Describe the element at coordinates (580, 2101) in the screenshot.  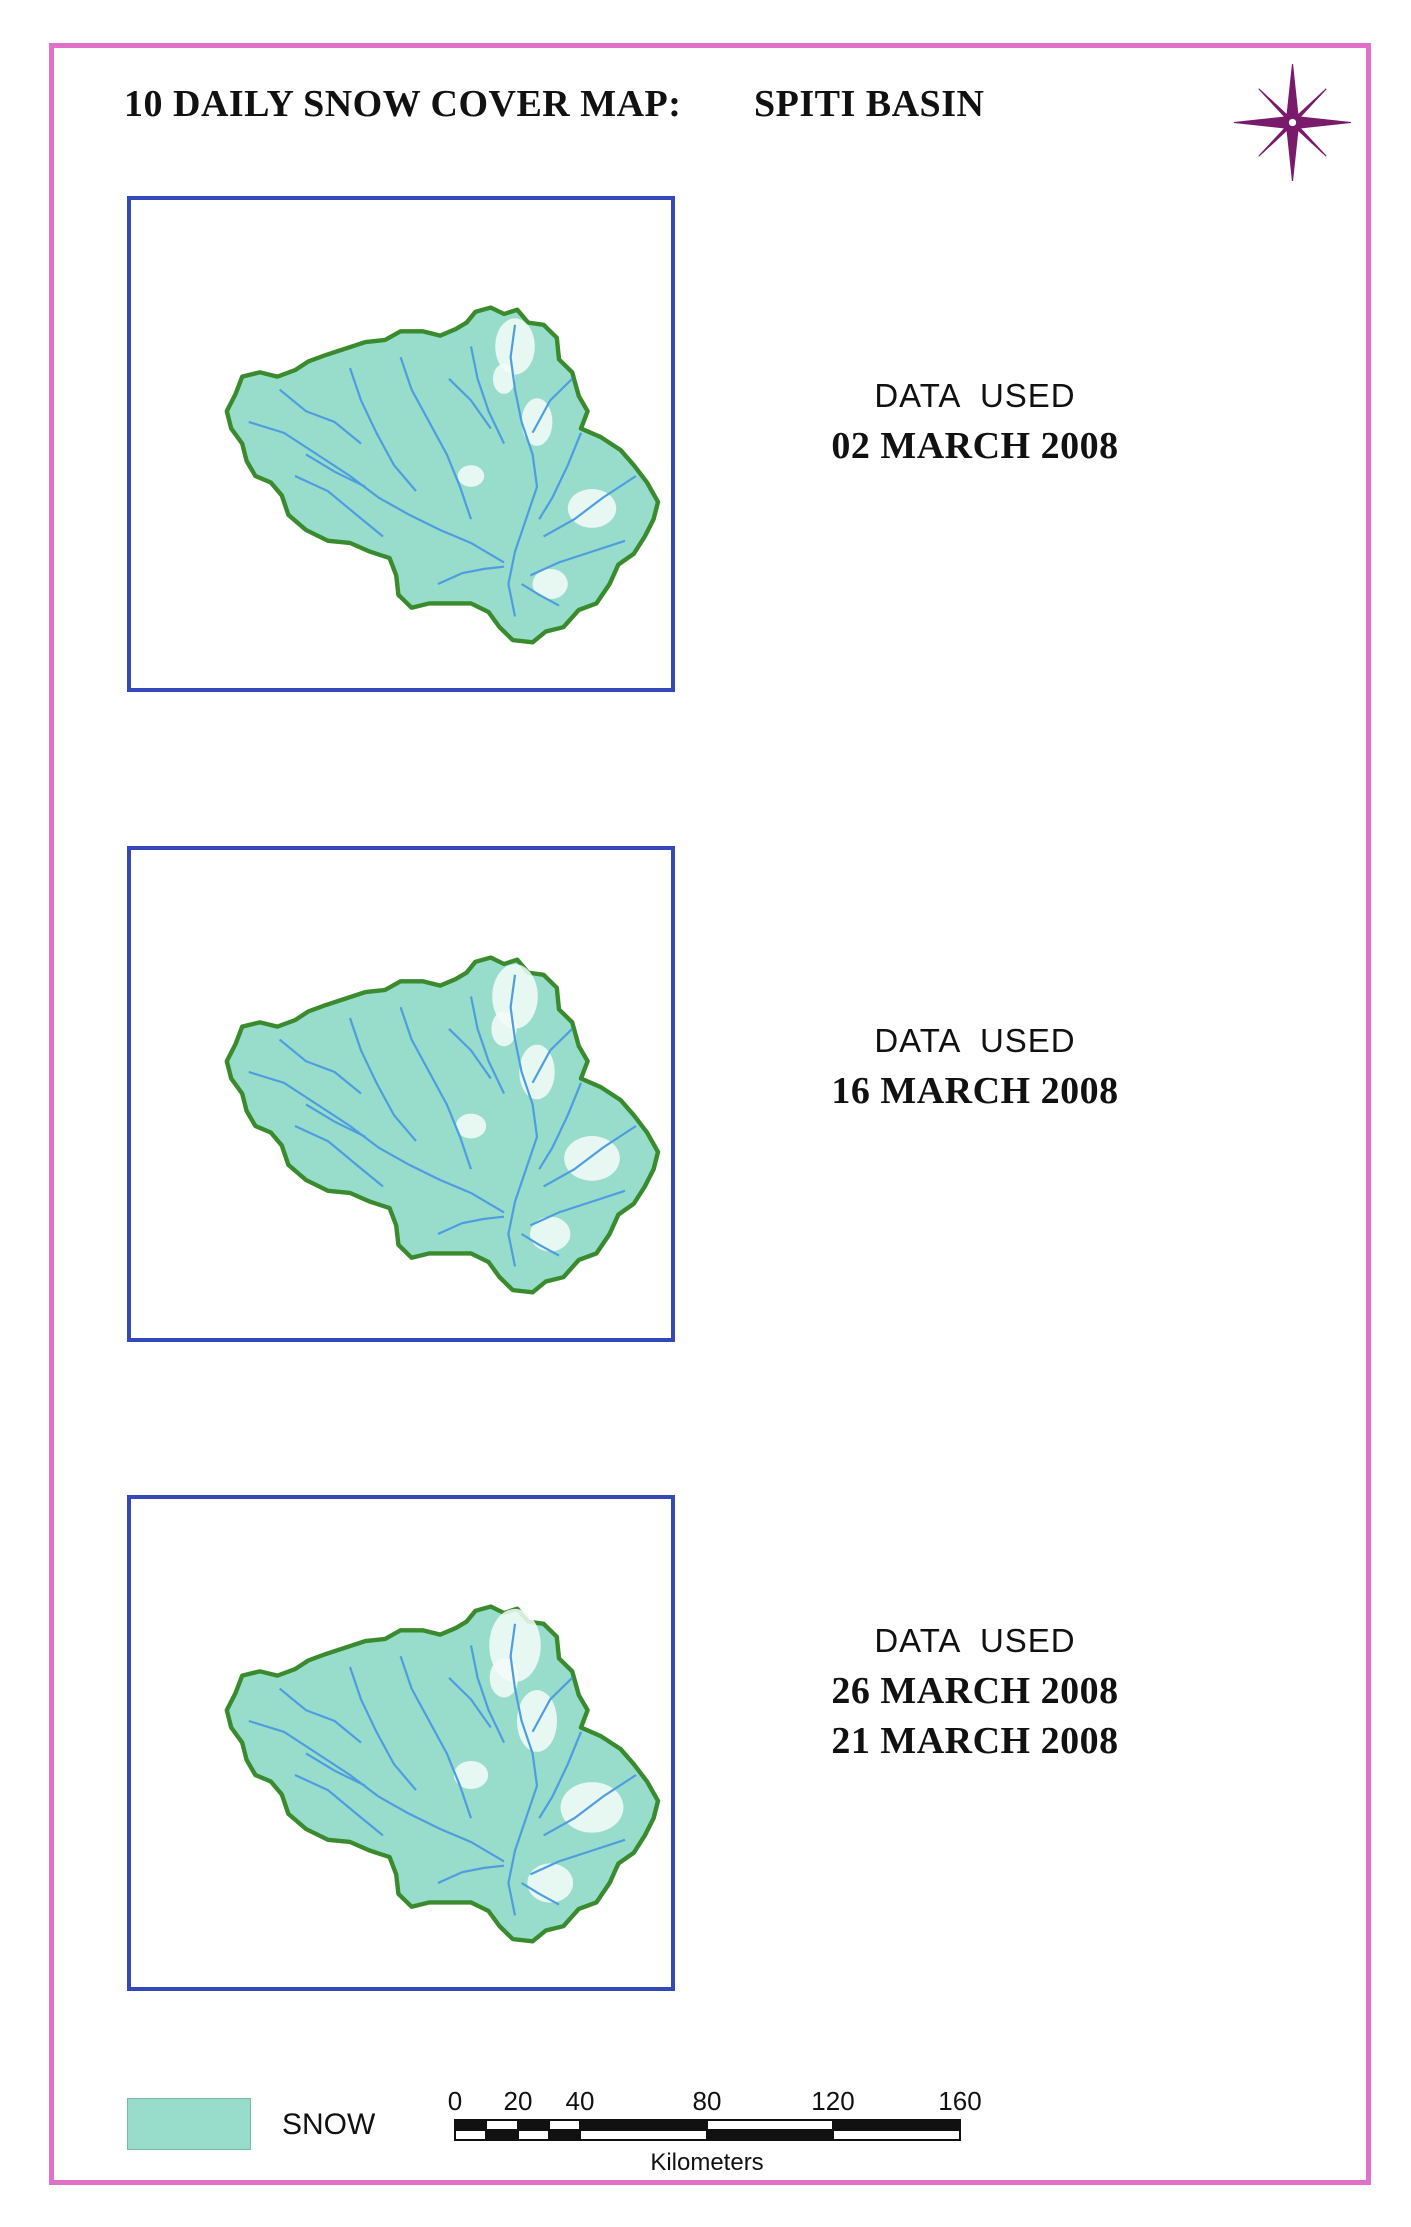
I see `scale-tick-label: 40` at that location.